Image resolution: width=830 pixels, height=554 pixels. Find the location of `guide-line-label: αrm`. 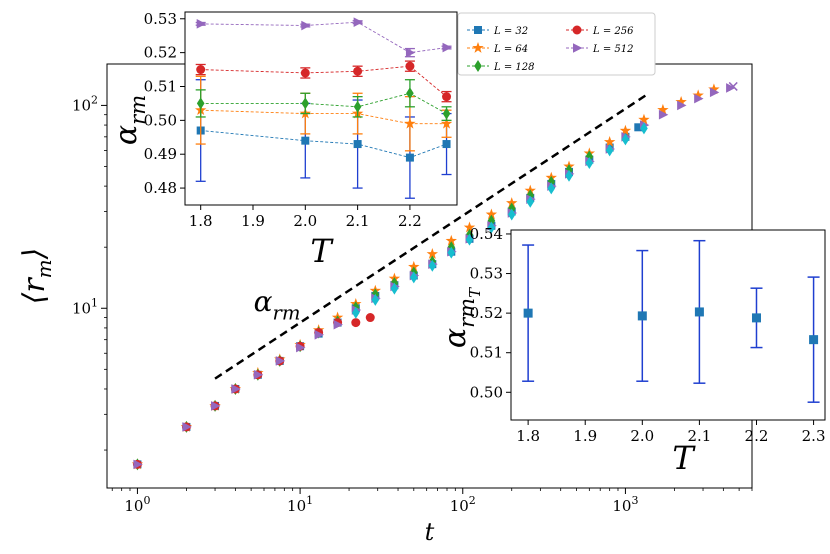

guide-line-label: αrm is located at coordinates (277, 304).